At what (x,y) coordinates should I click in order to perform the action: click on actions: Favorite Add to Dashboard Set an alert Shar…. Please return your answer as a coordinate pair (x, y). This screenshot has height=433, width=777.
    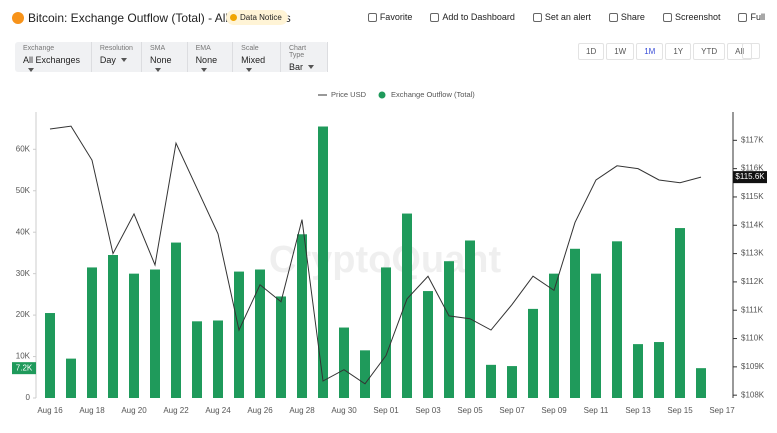
    Looking at the image, I should click on (566, 17).